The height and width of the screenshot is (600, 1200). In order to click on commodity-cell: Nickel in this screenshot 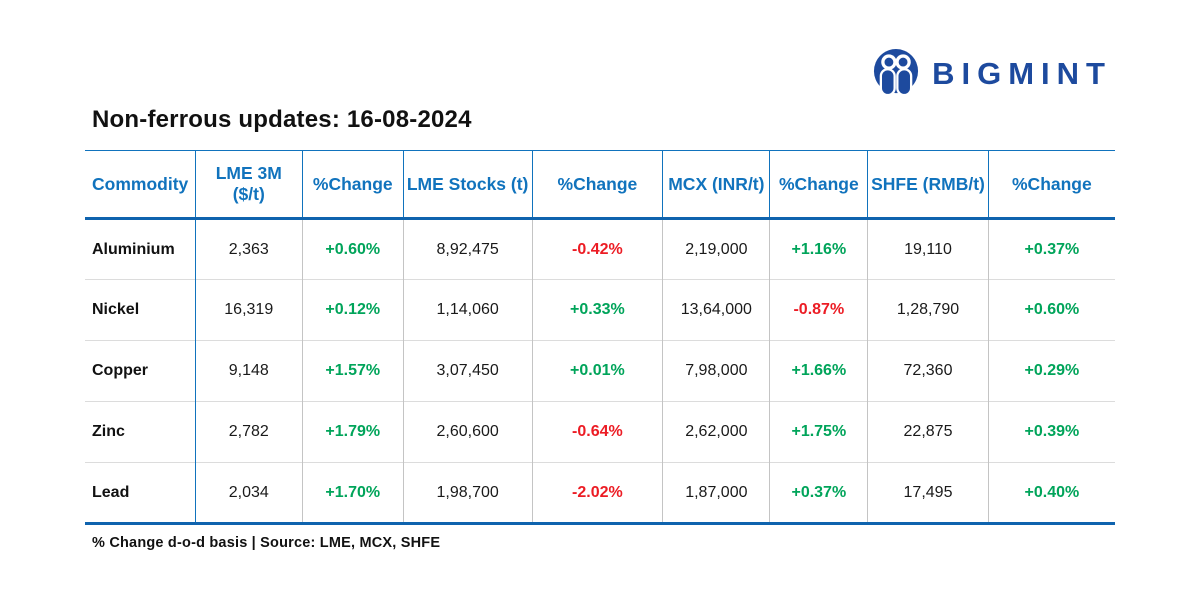, I will do `click(140, 310)`.